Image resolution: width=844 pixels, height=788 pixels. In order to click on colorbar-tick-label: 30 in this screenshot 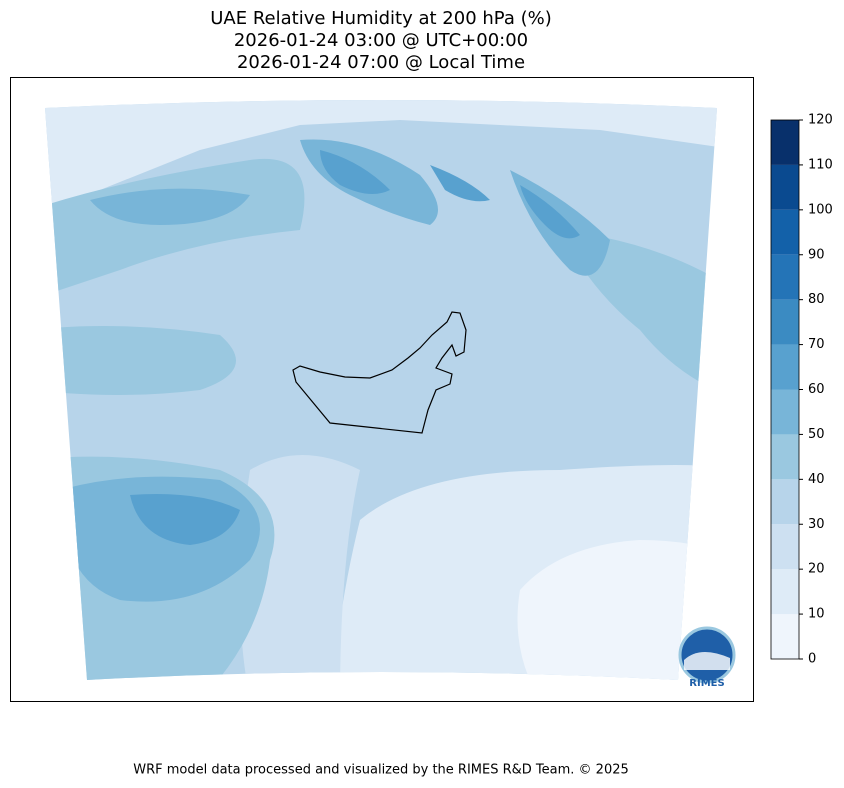, I will do `click(816, 524)`.